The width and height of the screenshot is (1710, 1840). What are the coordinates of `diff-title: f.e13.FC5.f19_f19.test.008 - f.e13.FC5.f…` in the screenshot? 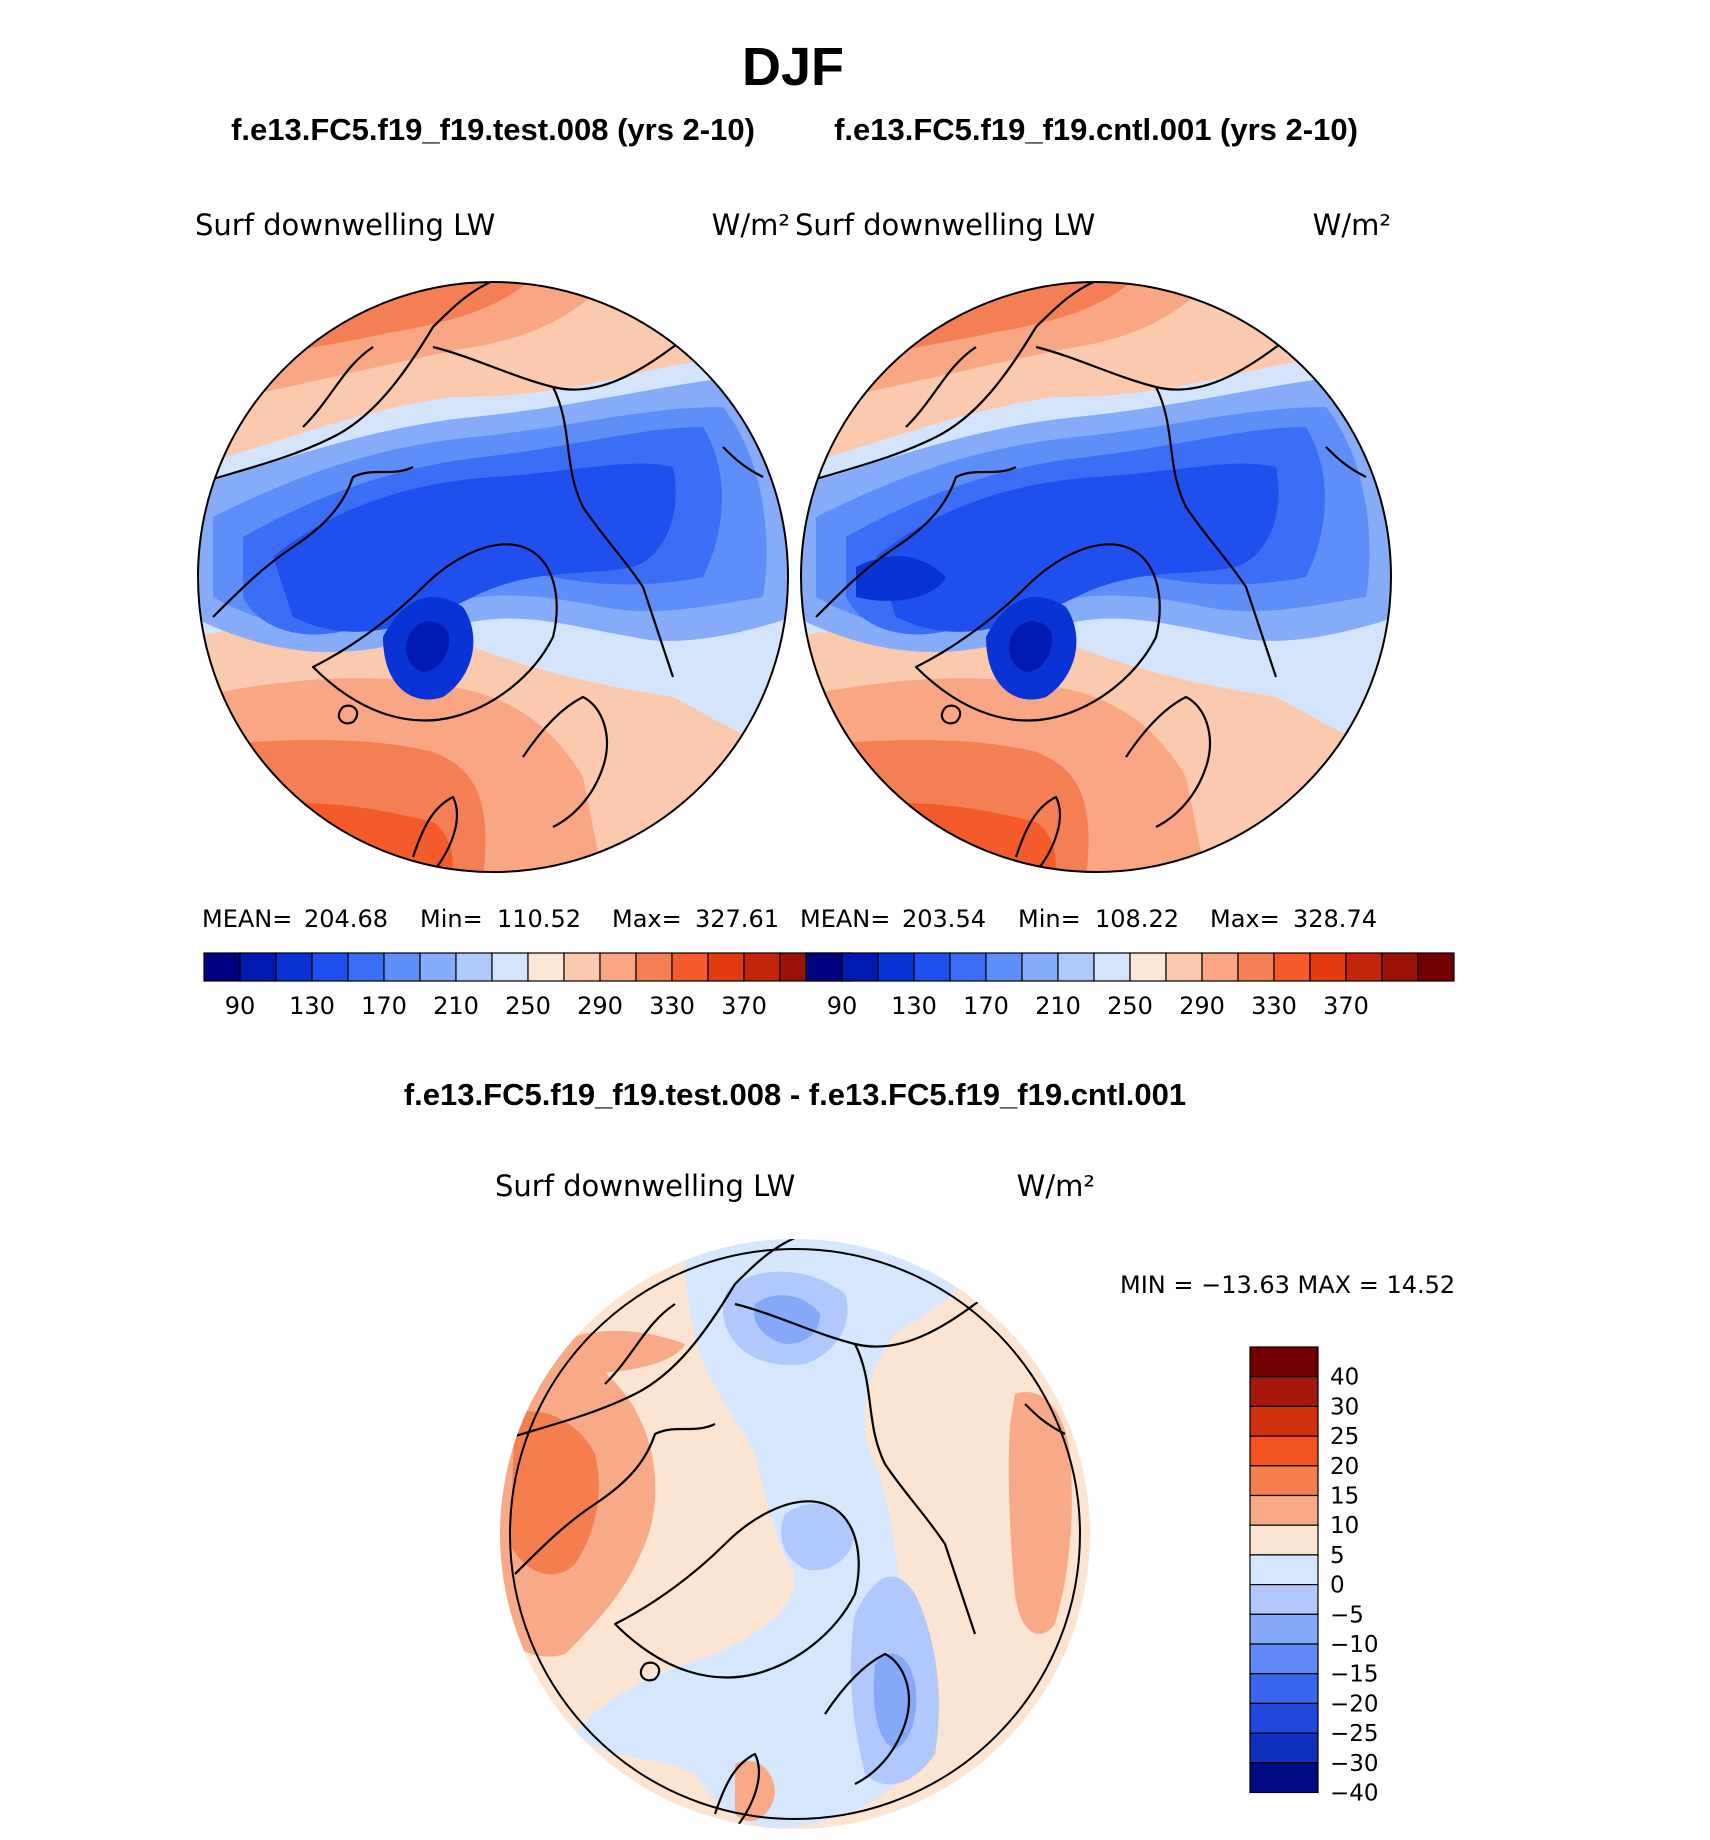 It's located at (795, 1094).